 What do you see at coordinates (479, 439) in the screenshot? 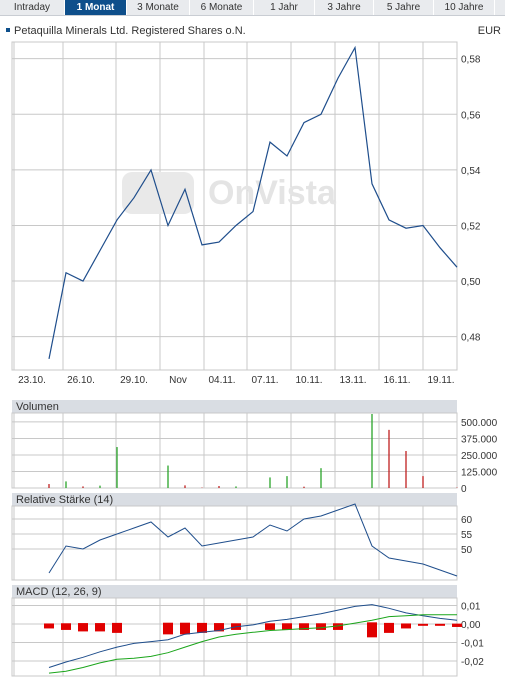
I see `volume-y-tick: 375.000` at bounding box center [479, 439].